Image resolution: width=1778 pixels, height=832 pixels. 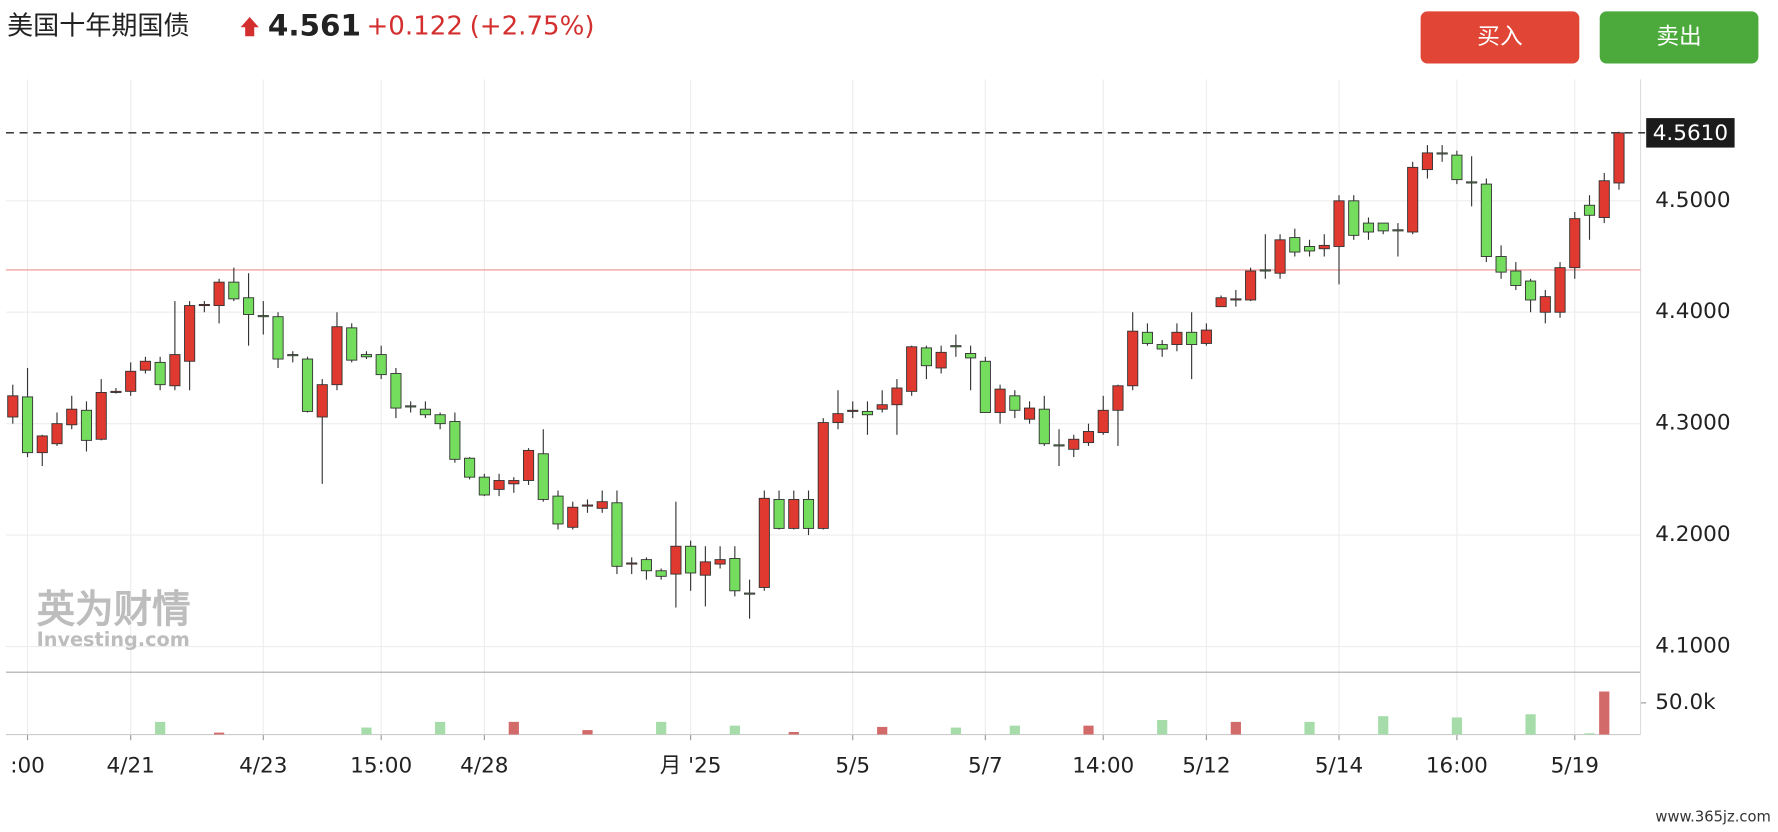 What do you see at coordinates (249, 27) in the screenshot?
I see `up-arrow` at bounding box center [249, 27].